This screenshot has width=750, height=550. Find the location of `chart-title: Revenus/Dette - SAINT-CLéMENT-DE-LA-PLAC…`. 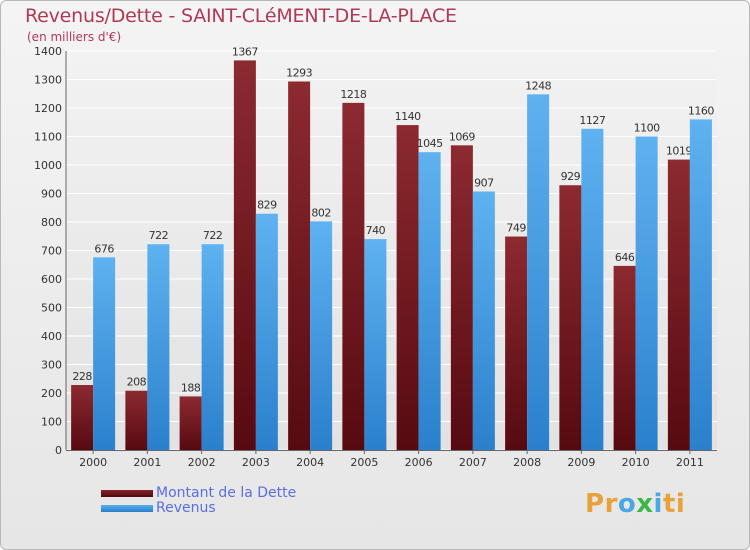

chart-title: Revenus/Dette - SAINT-CLéMENT-DE-LA-PLAC… is located at coordinates (241, 16).